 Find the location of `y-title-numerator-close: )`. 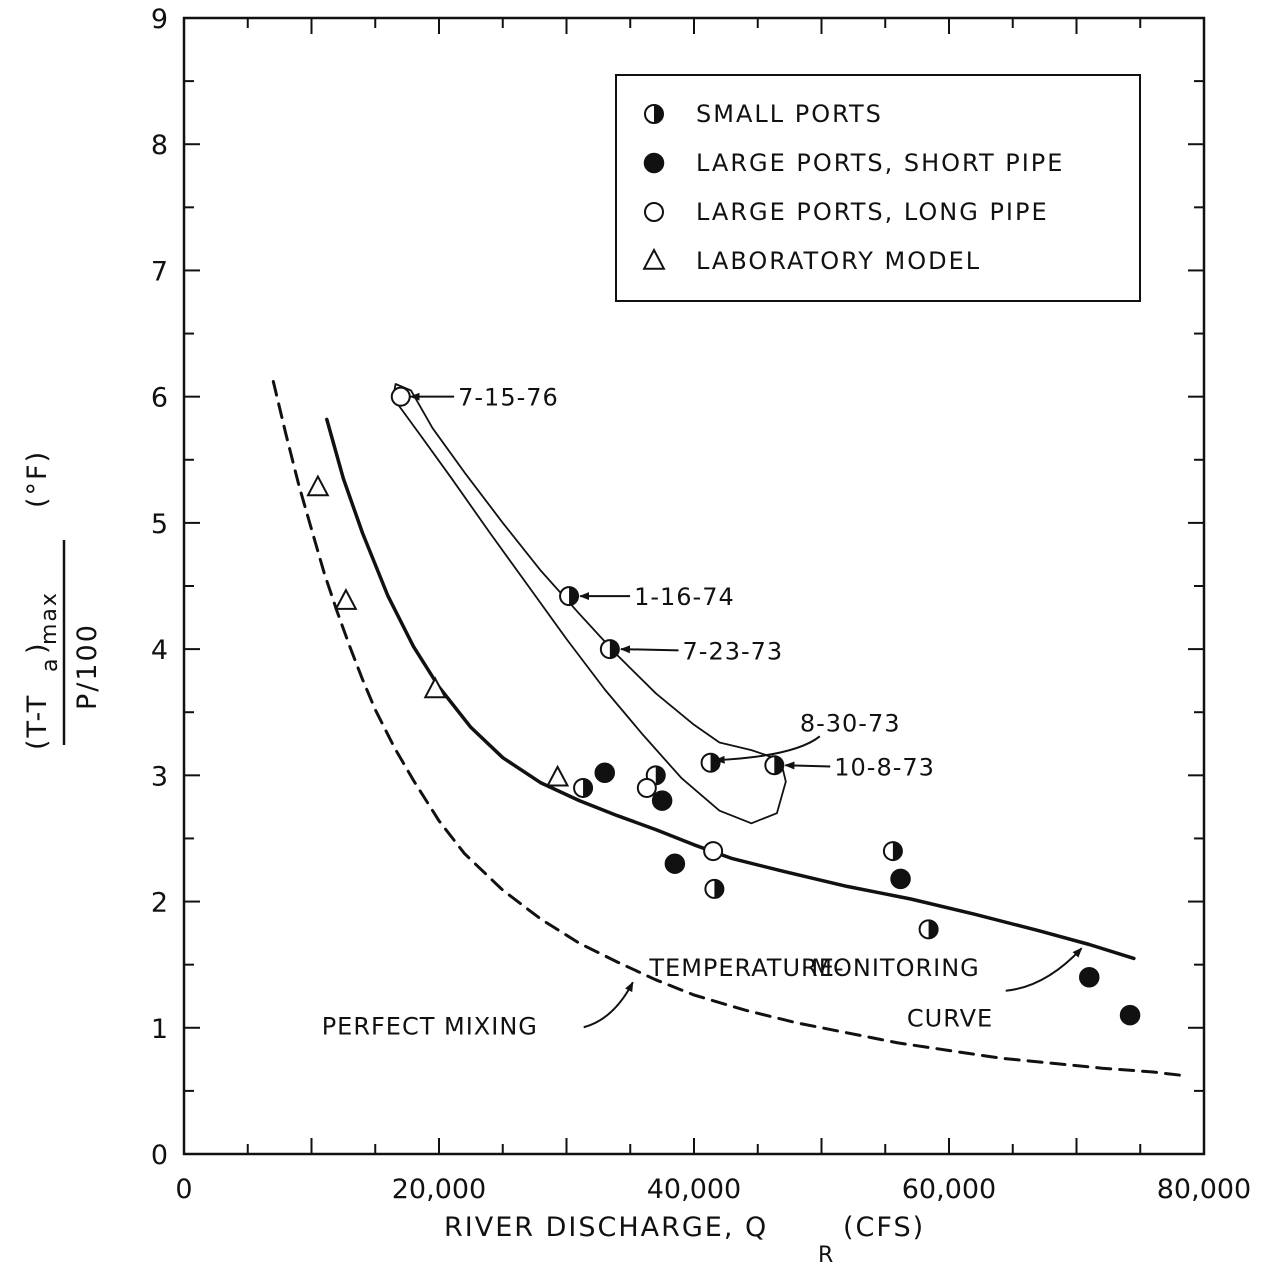

y-title-numerator-close: ) is located at coordinates (37, 647).